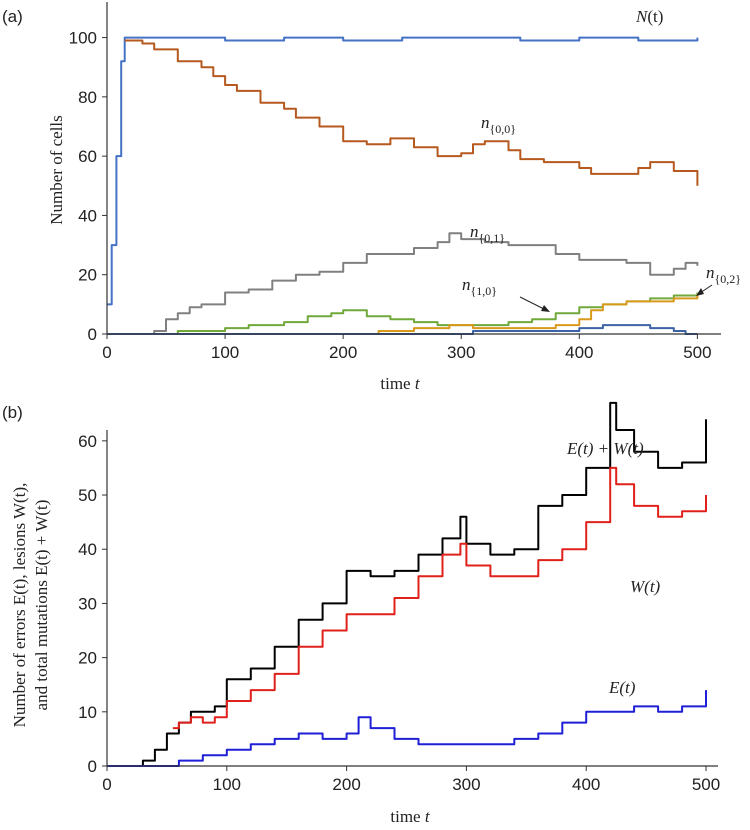  I want to click on panel-b-x-label-text: time, so click(407, 816).